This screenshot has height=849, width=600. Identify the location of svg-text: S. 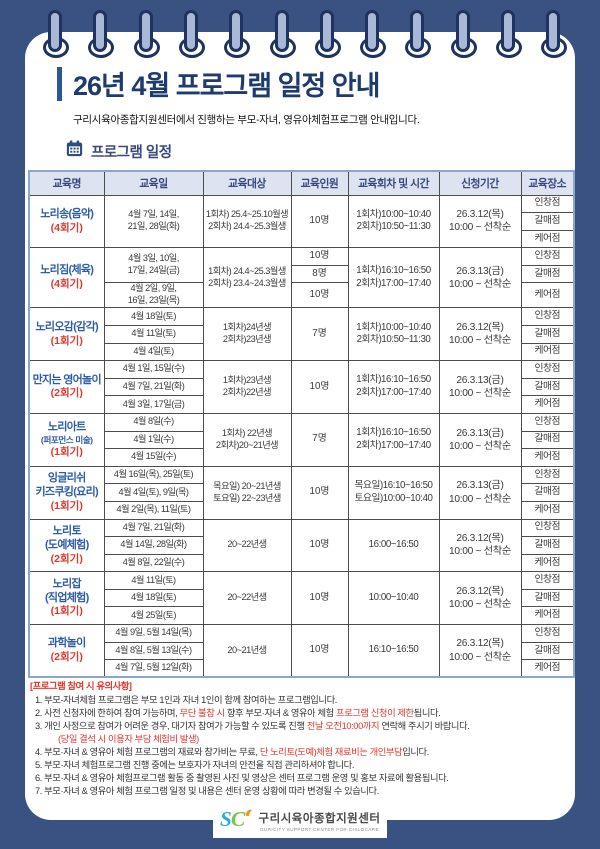
(226, 819).